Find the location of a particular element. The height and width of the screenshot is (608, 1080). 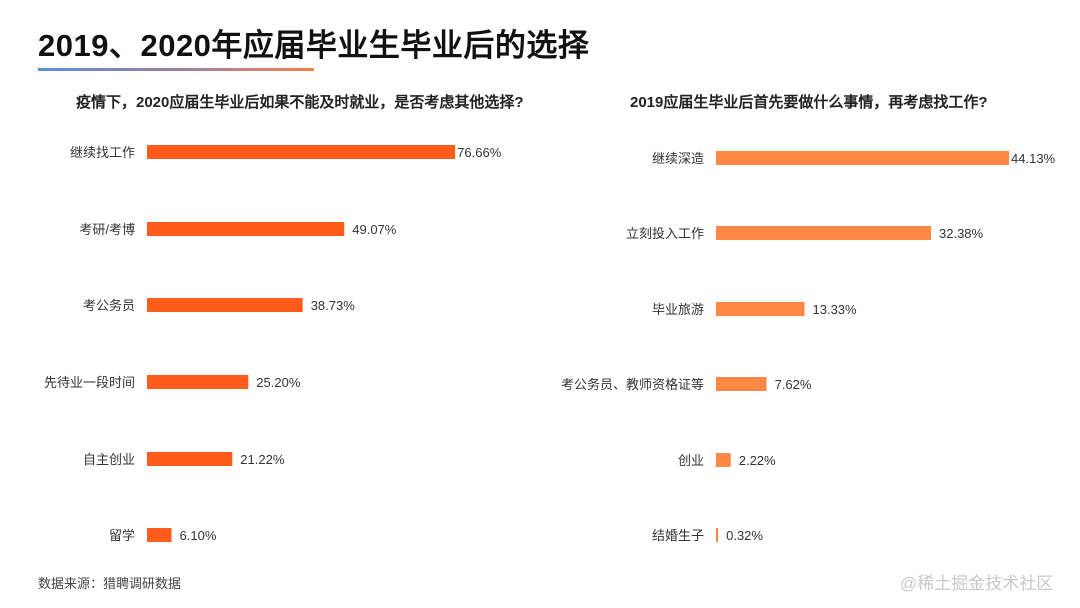

left-chart-title: 疫情下，2020应届生毕业后如果不能及时就业，是否考虑其他选择? is located at coordinates (300, 102).